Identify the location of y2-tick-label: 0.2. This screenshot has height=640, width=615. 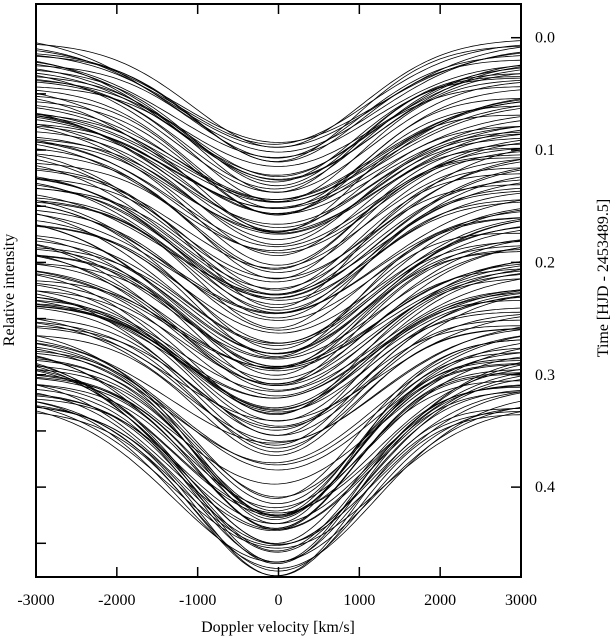
(545, 262).